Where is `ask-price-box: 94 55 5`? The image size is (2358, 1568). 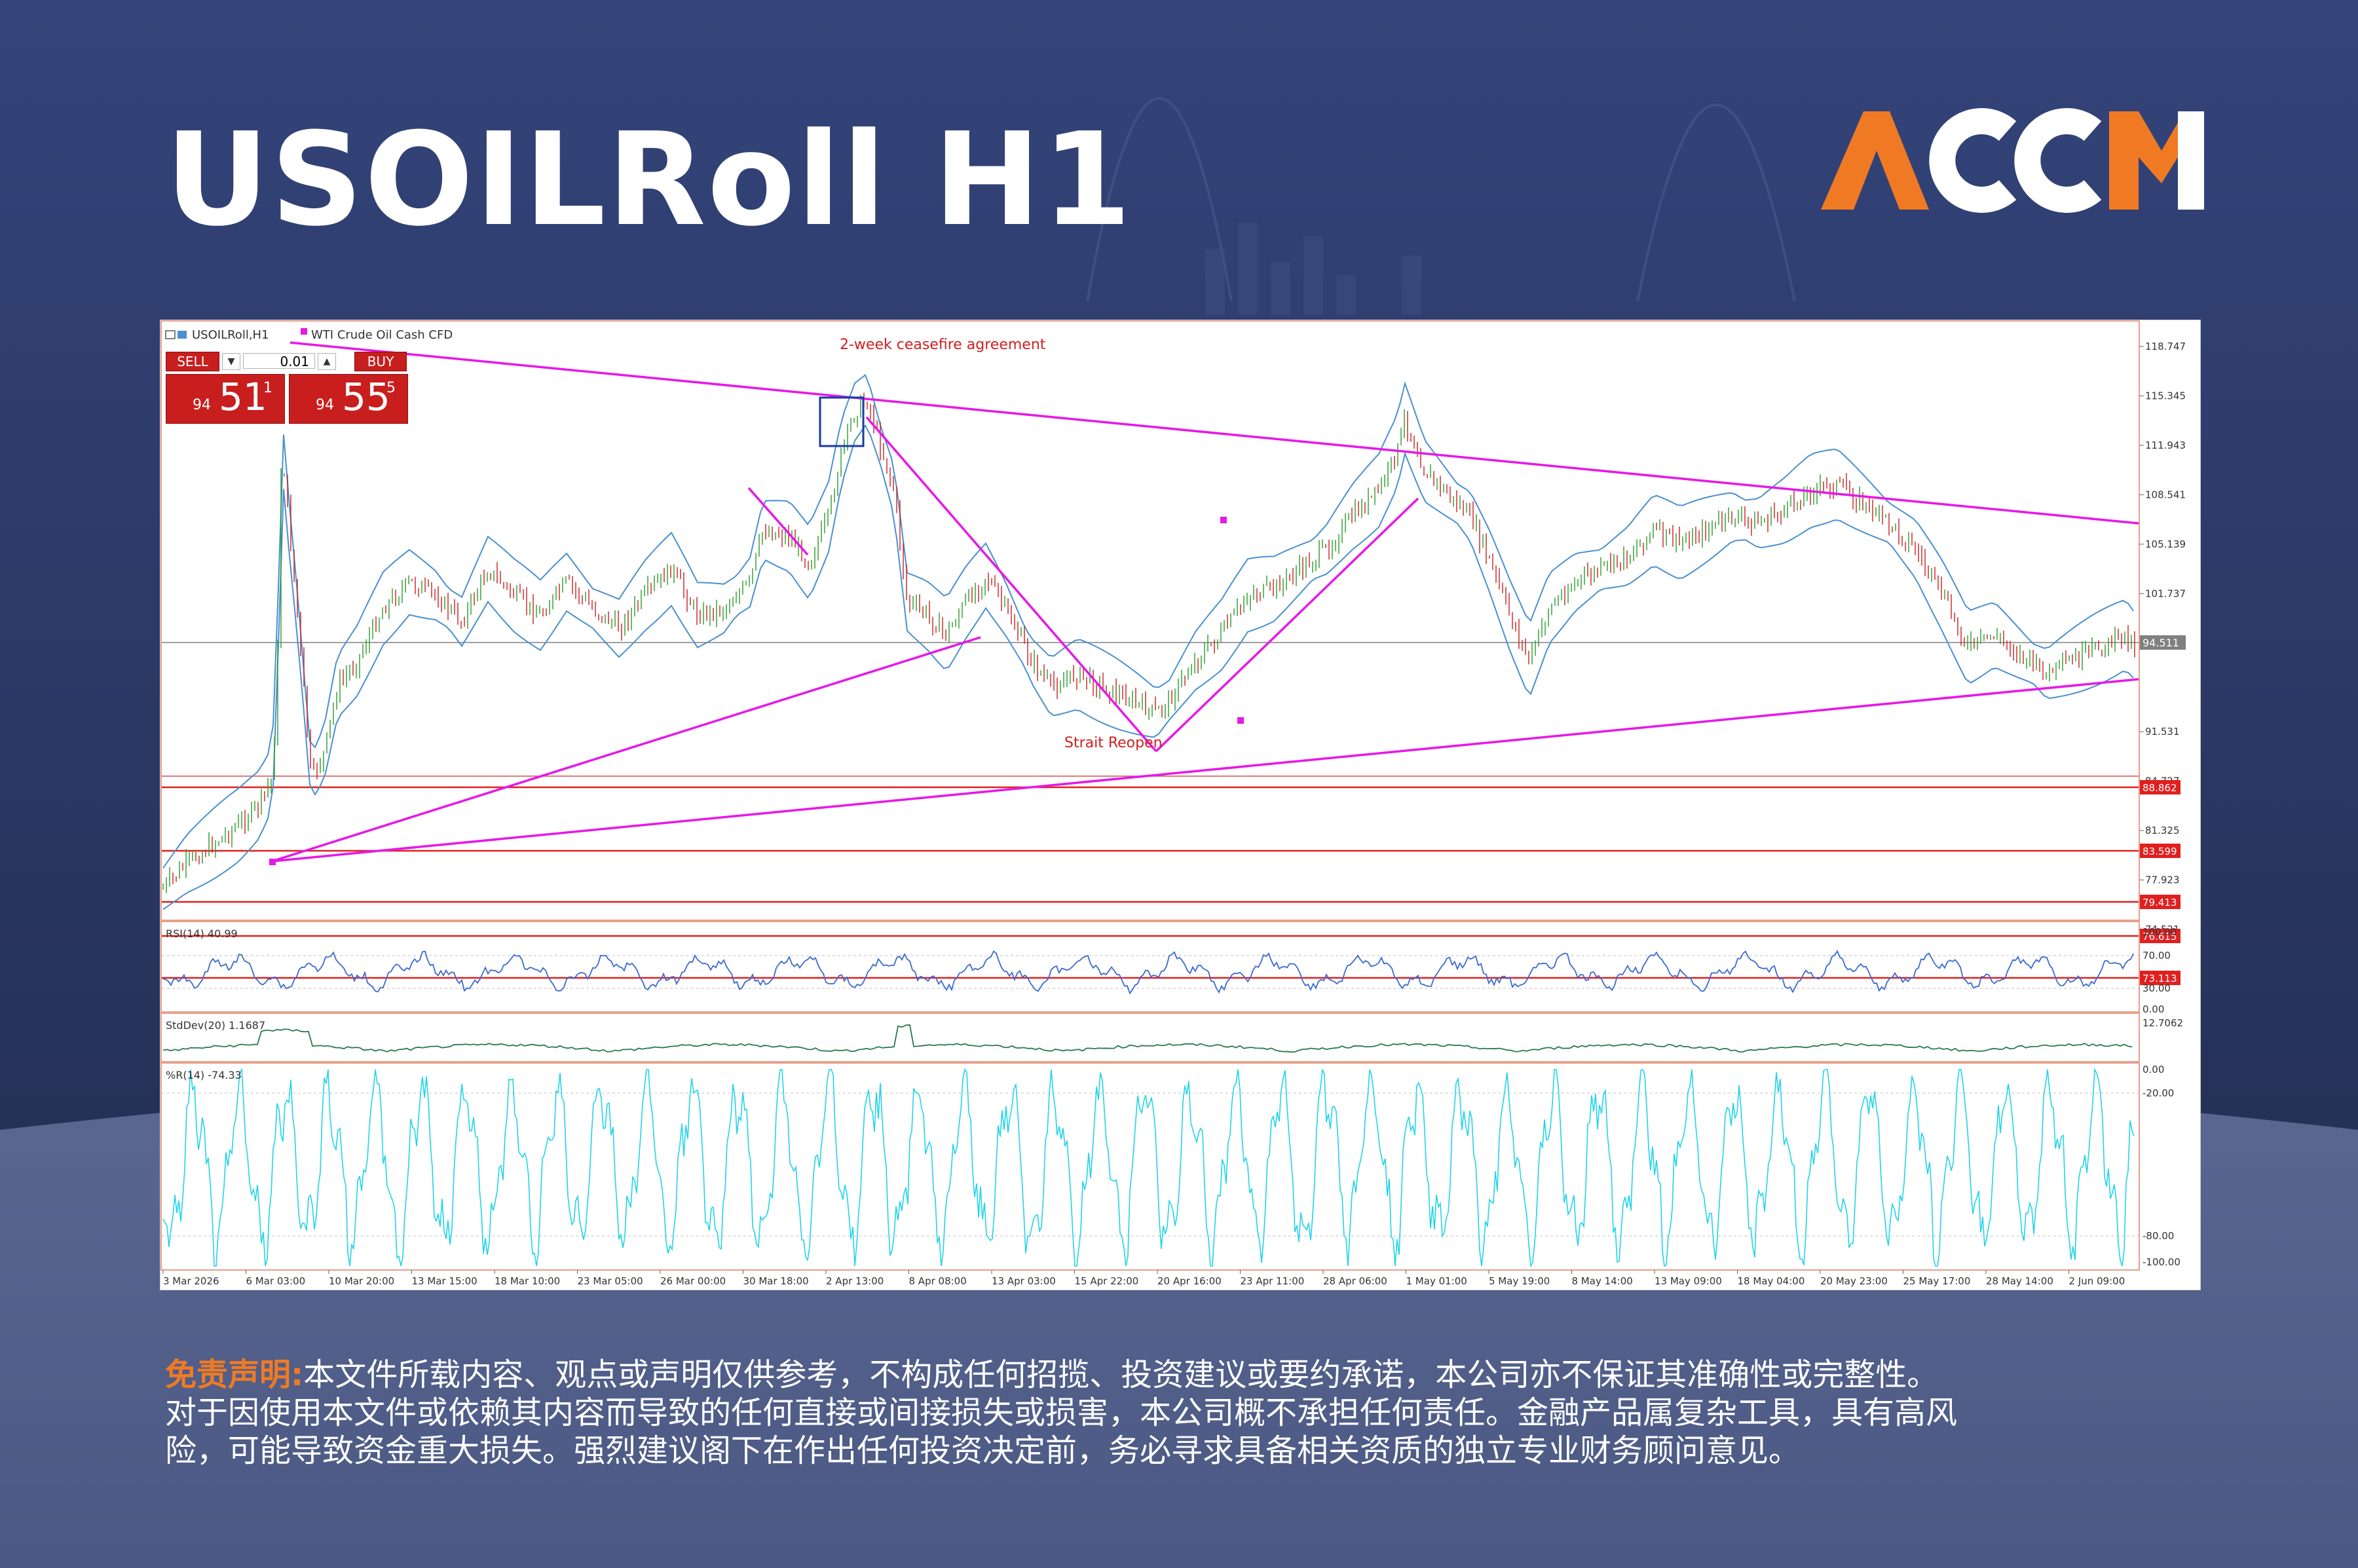 ask-price-box: 94 55 5 is located at coordinates (348, 399).